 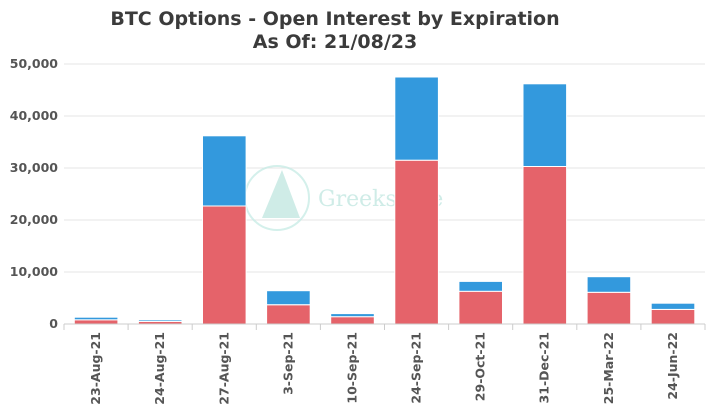 I want to click on x-tick-label: 23-Aug-21, so click(x=95, y=368).